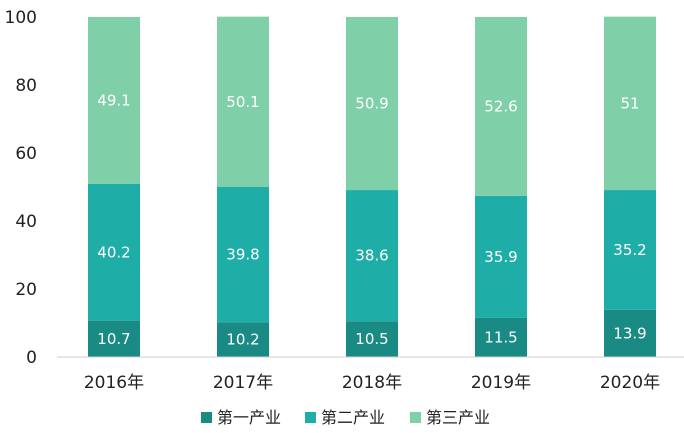 This screenshot has width=684, height=433. Describe the element at coordinates (31, 358) in the screenshot. I see `y-tick-label: 0` at that location.